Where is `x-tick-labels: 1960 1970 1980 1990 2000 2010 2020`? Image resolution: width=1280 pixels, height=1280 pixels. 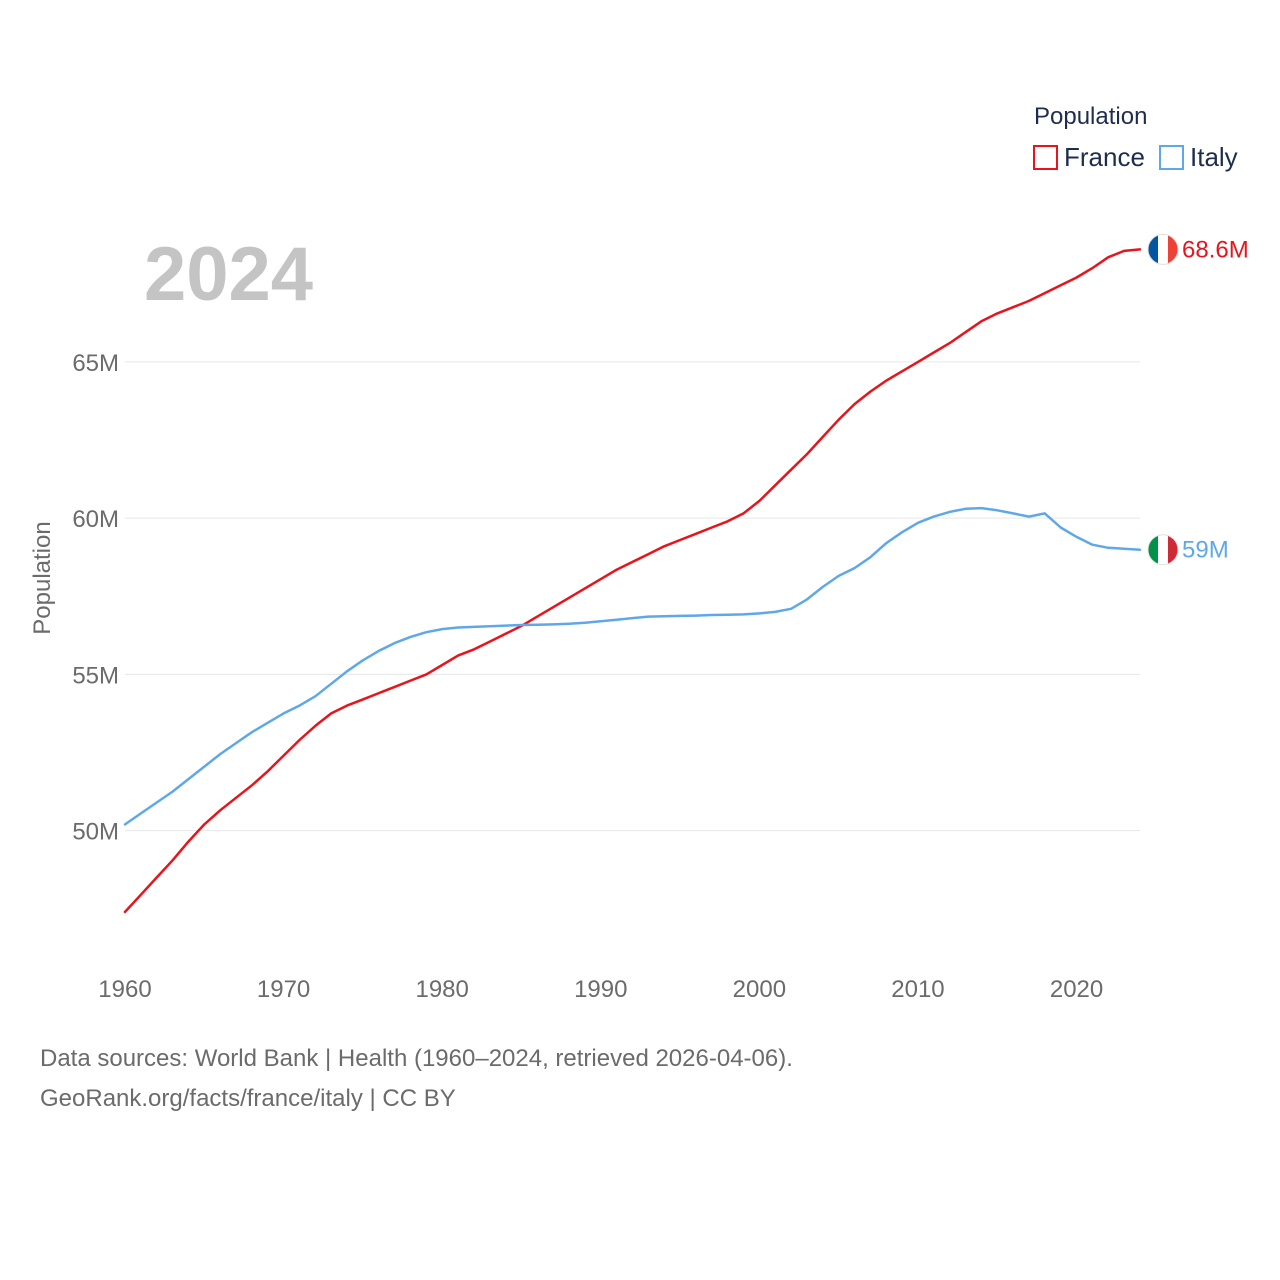
x-tick-labels: 1960 1970 1980 1990 2000 2010 2020 is located at coordinates (600, 989).